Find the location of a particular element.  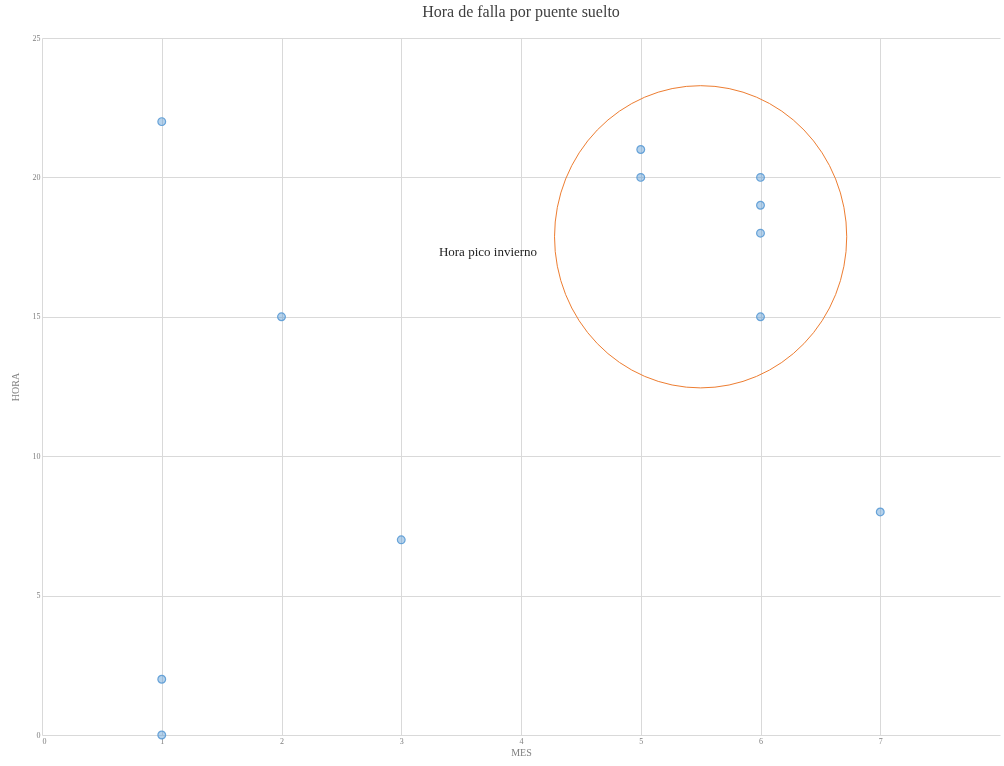

x-tick-label: 3 is located at coordinates (401, 741).